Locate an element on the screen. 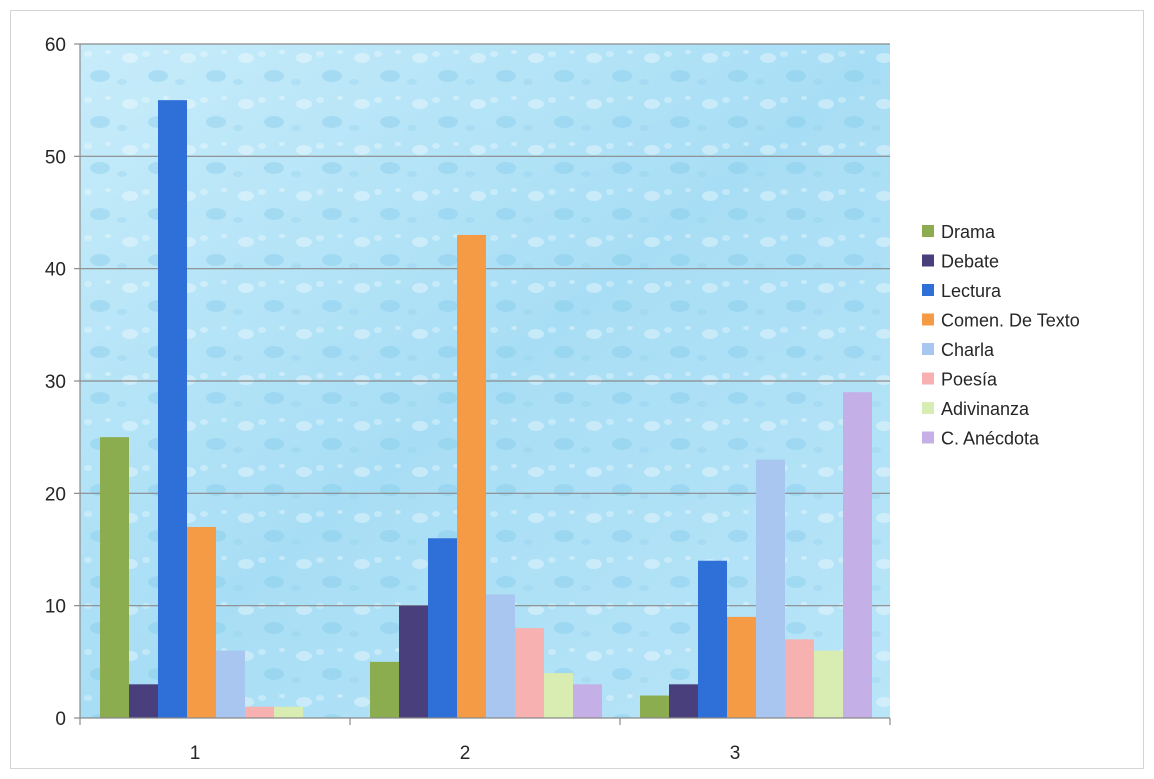 This screenshot has width=1154, height=779. y-tick-label: 60 is located at coordinates (55, 45).